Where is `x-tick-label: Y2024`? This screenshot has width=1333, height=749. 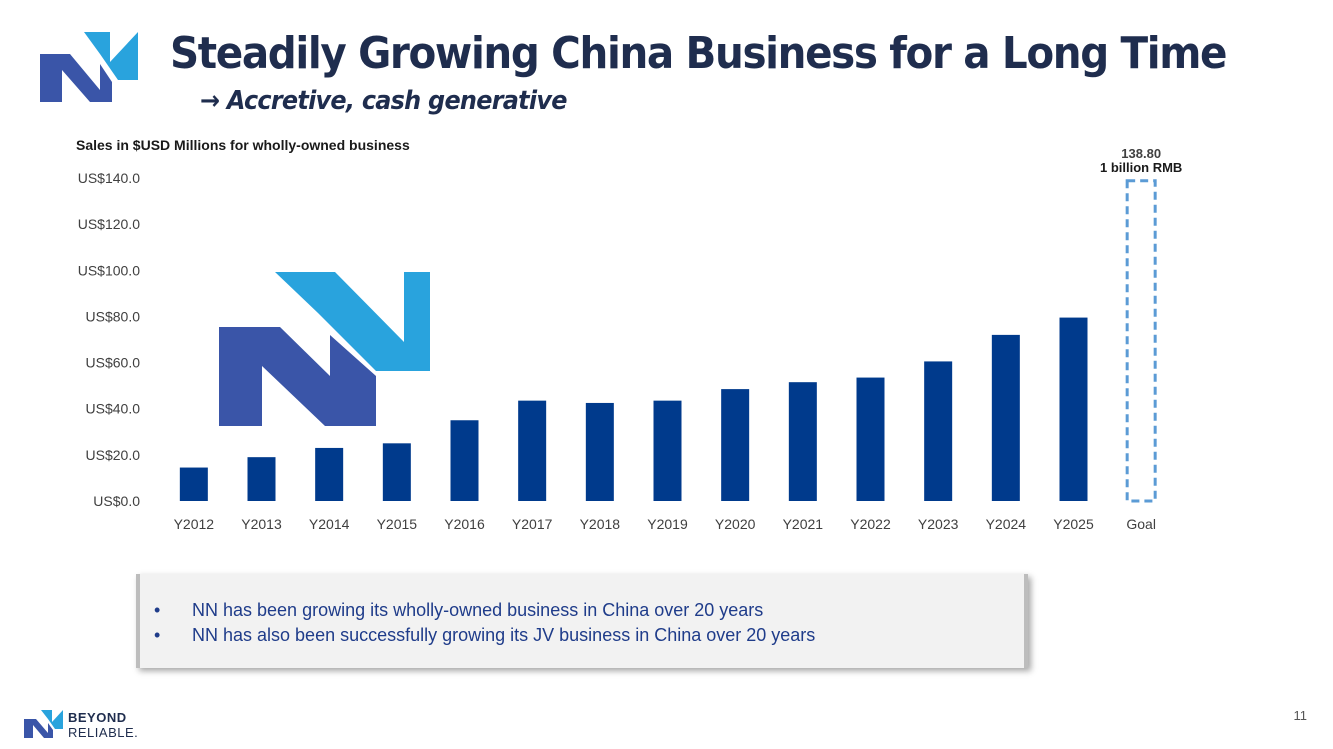 x-tick-label: Y2024 is located at coordinates (1006, 524).